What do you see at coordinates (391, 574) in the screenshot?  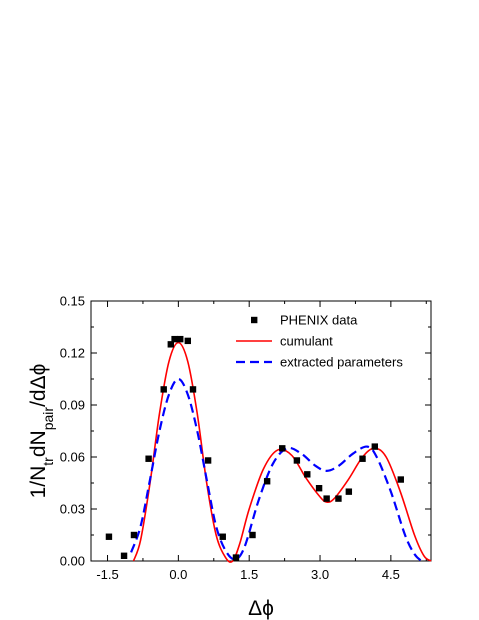 I see `x-tick-label: 4.5` at bounding box center [391, 574].